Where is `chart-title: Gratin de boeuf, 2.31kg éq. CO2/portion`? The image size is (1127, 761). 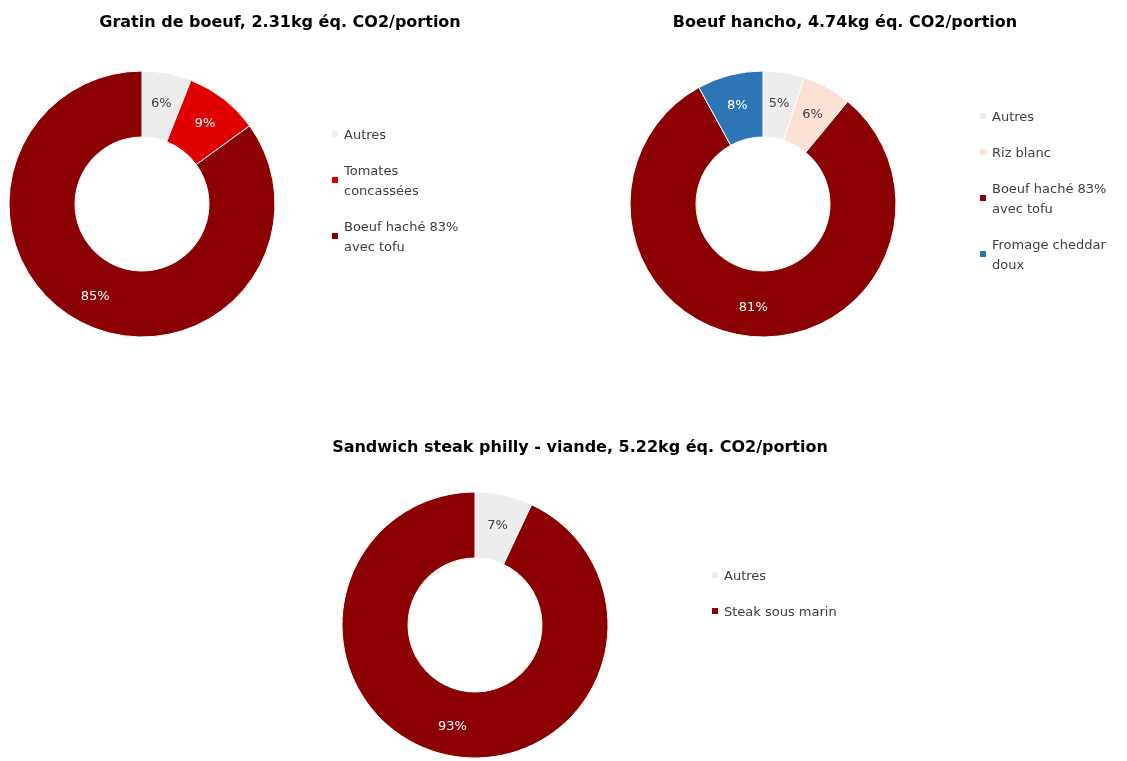
chart-title: Gratin de boeuf, 2.31kg éq. CO2/portion is located at coordinates (280, 21).